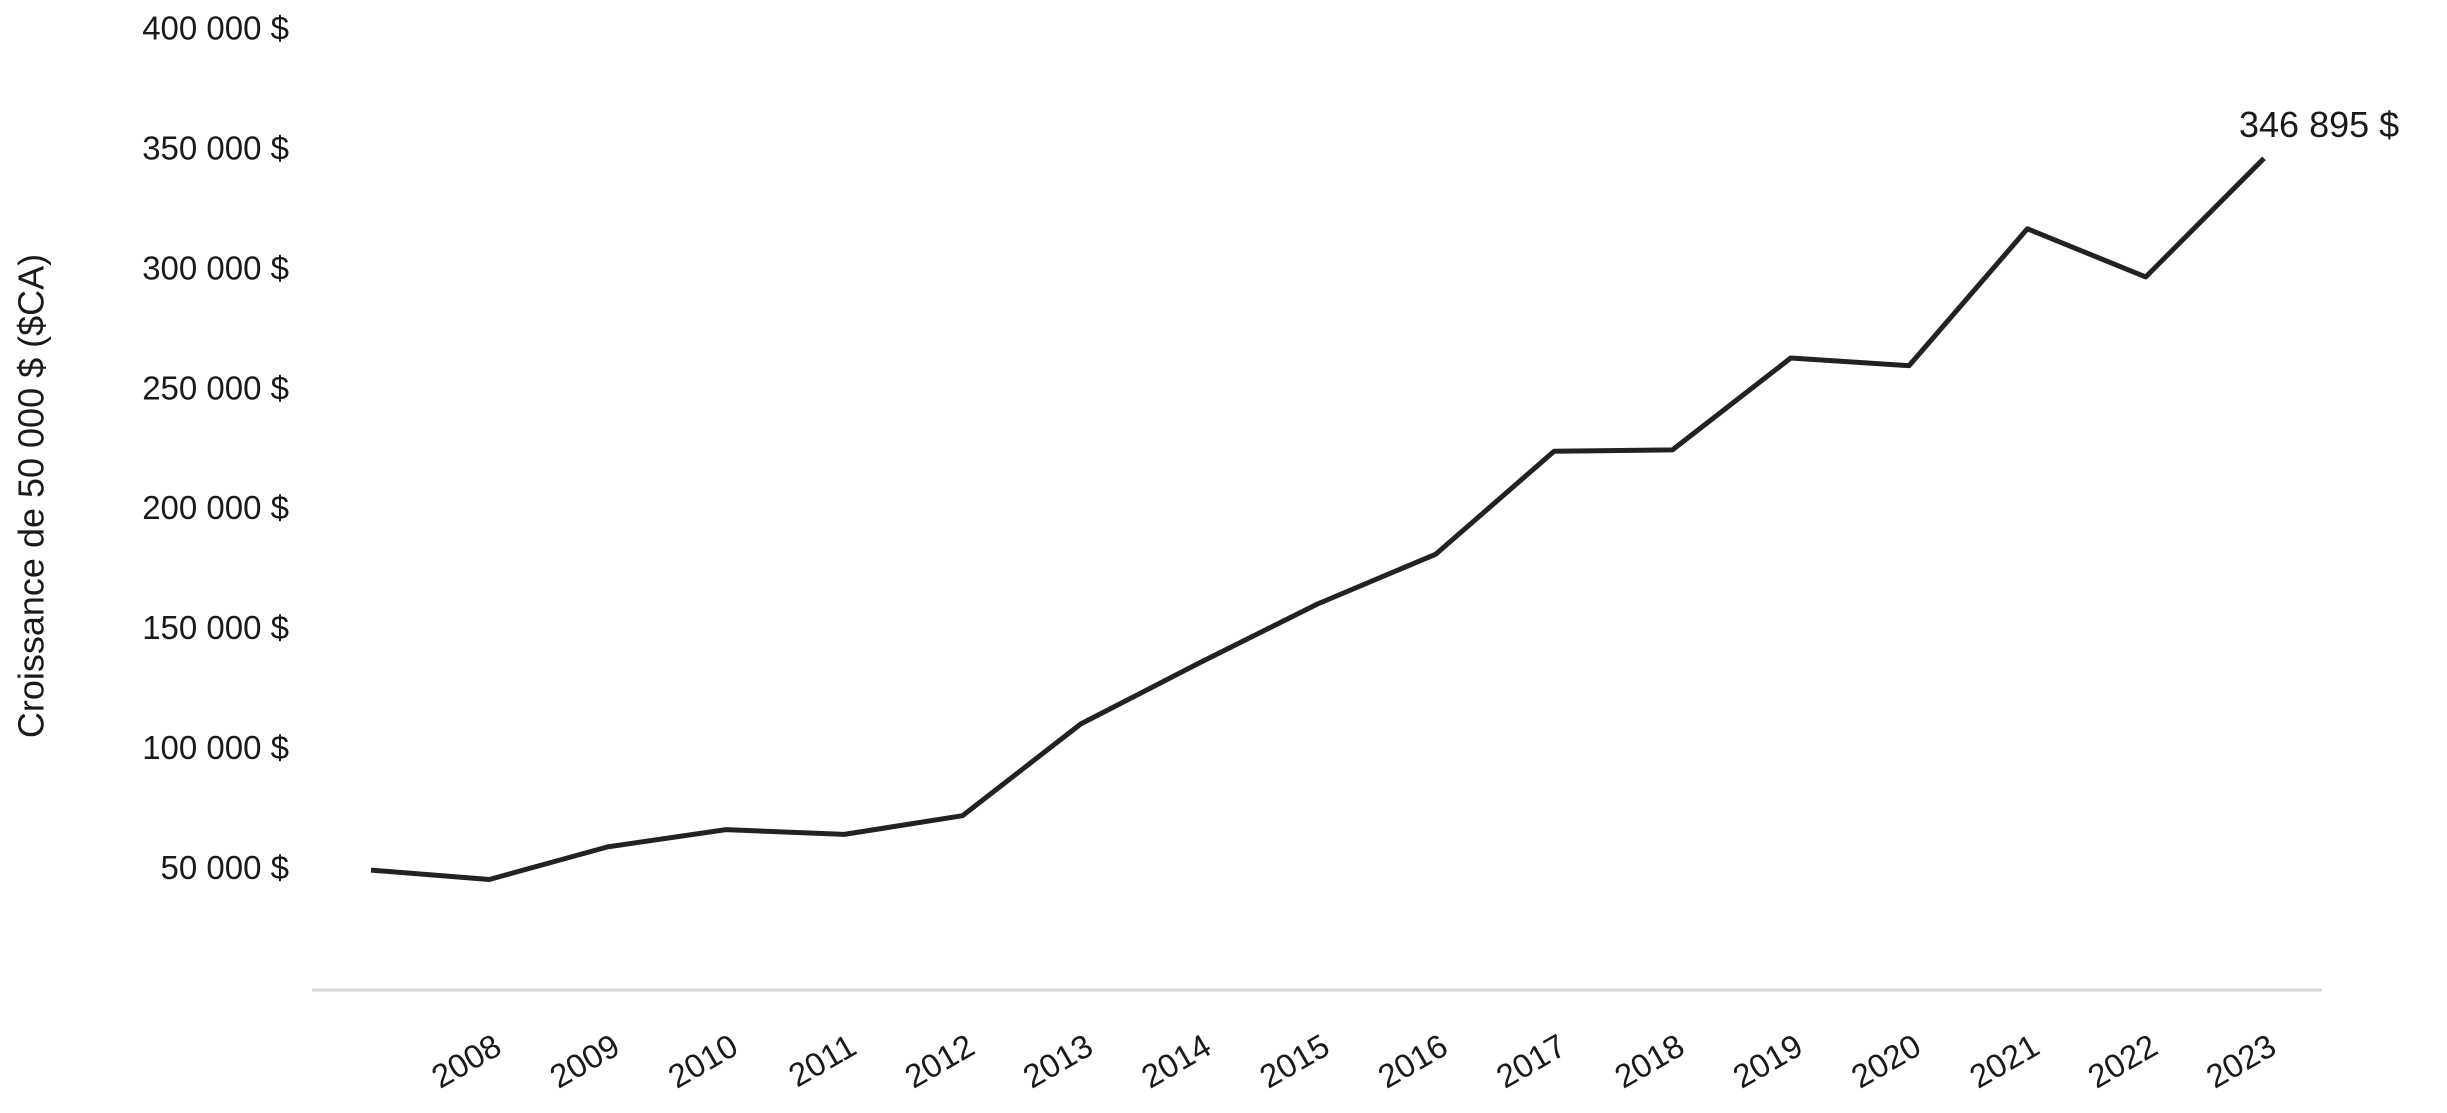 The image size is (2447, 1113). What do you see at coordinates (1649, 1061) in the screenshot?
I see `x-tick-label: 2018` at bounding box center [1649, 1061].